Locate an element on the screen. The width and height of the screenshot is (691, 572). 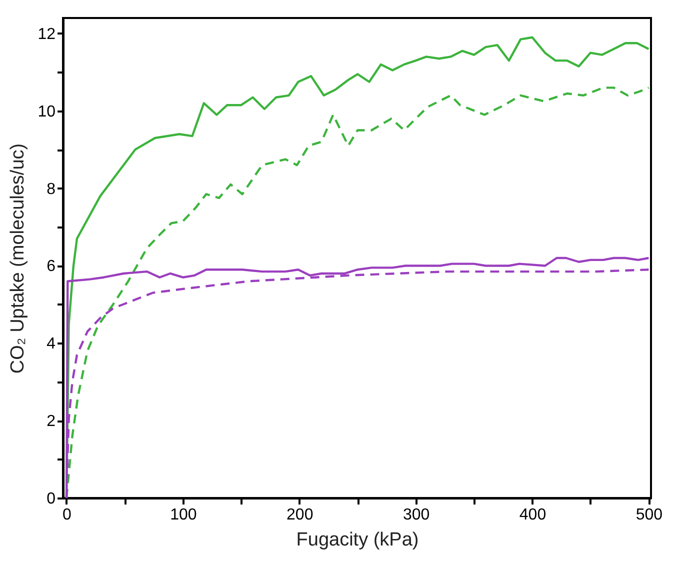
y-tick-label: 6 is located at coordinates (51, 267).